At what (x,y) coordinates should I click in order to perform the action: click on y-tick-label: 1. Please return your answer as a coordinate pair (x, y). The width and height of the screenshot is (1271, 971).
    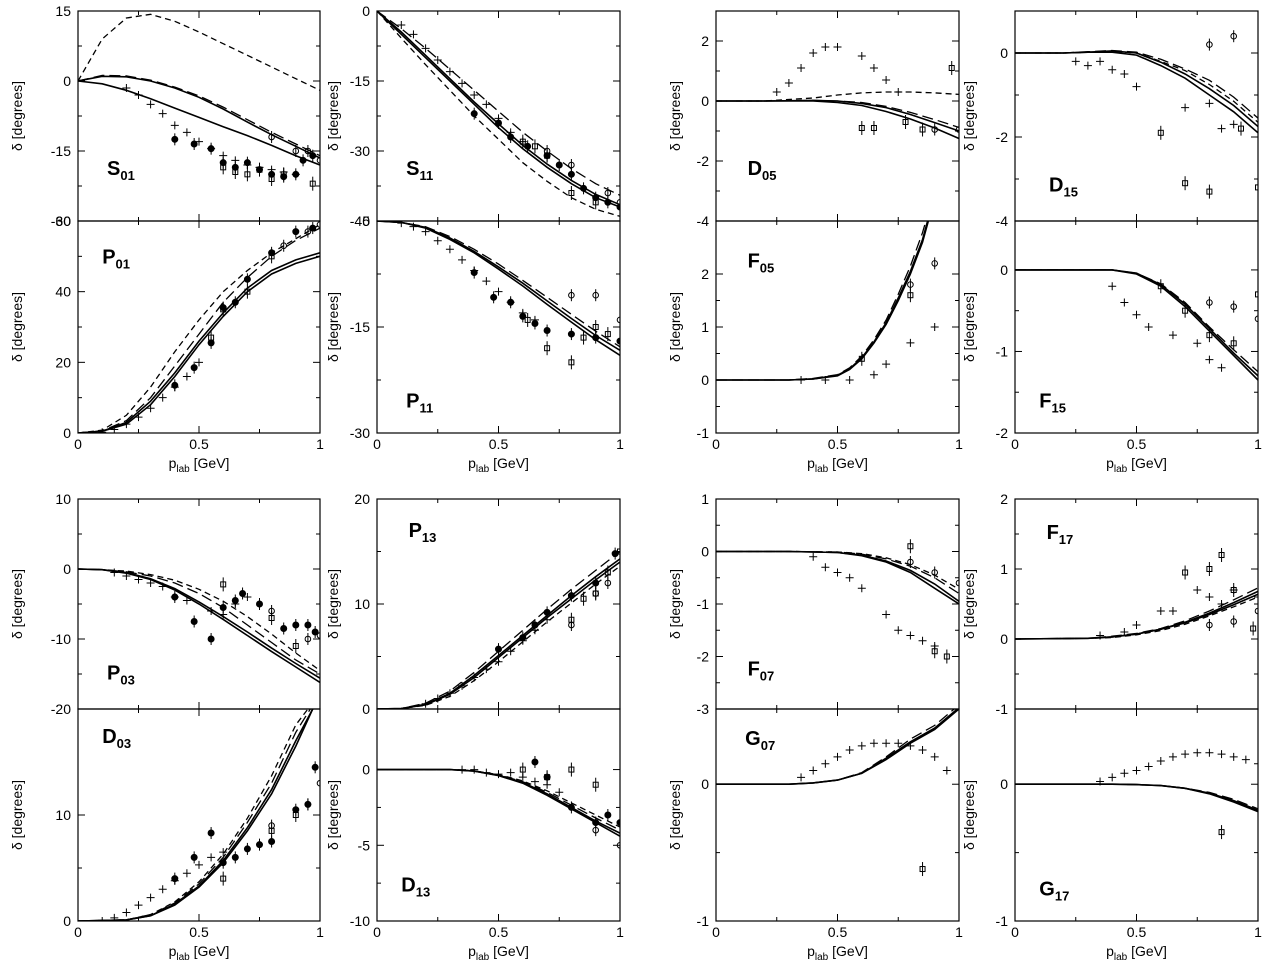
    Looking at the image, I should click on (705, 499).